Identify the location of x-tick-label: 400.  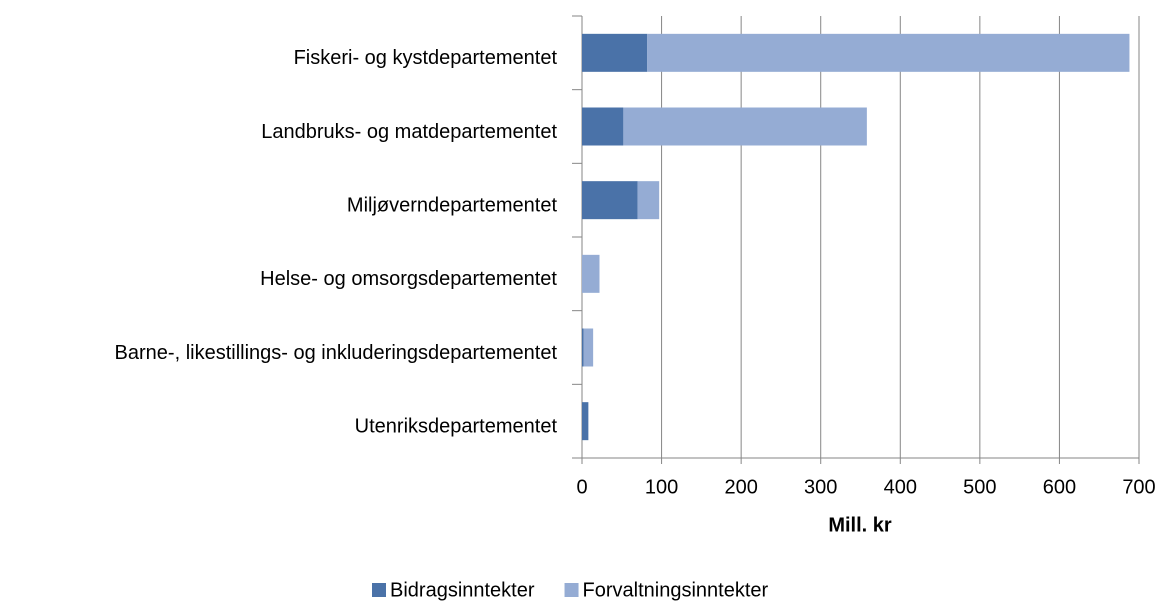
(900, 487).